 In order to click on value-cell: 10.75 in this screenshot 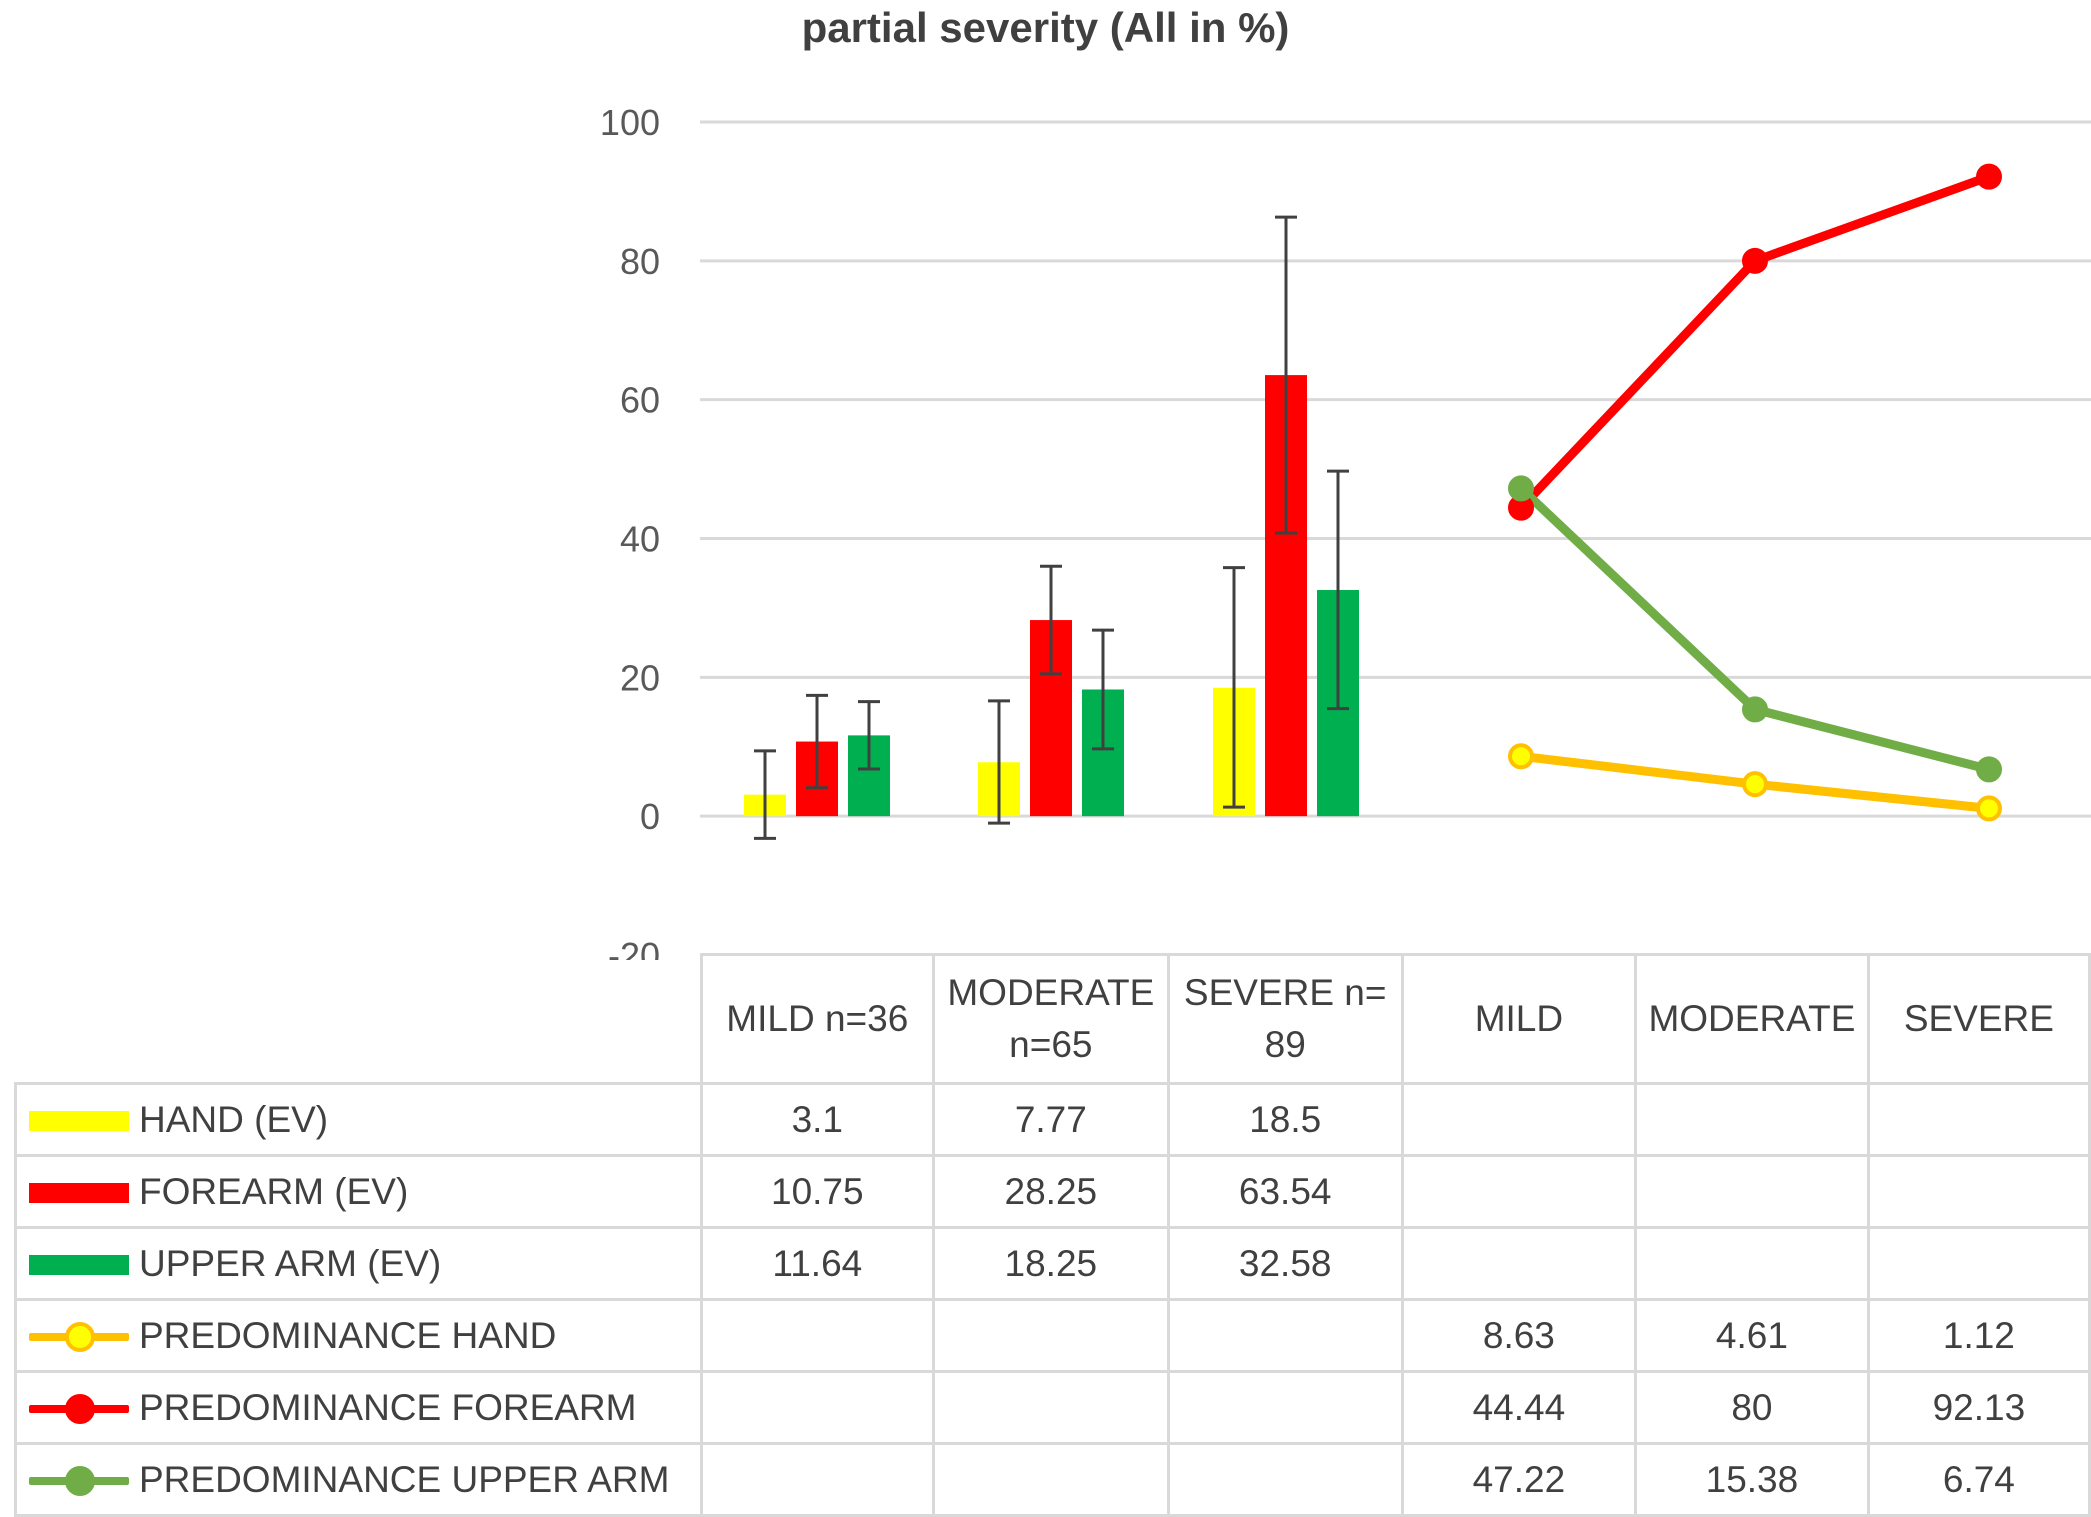, I will do `click(817, 1191)`.